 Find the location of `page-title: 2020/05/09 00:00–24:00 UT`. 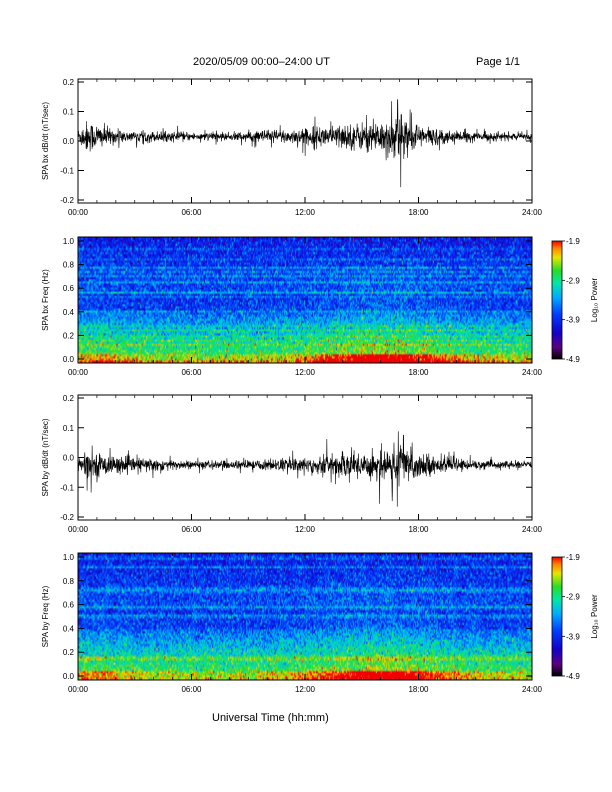

page-title: 2020/05/09 00:00–24:00 UT is located at coordinates (262, 62).